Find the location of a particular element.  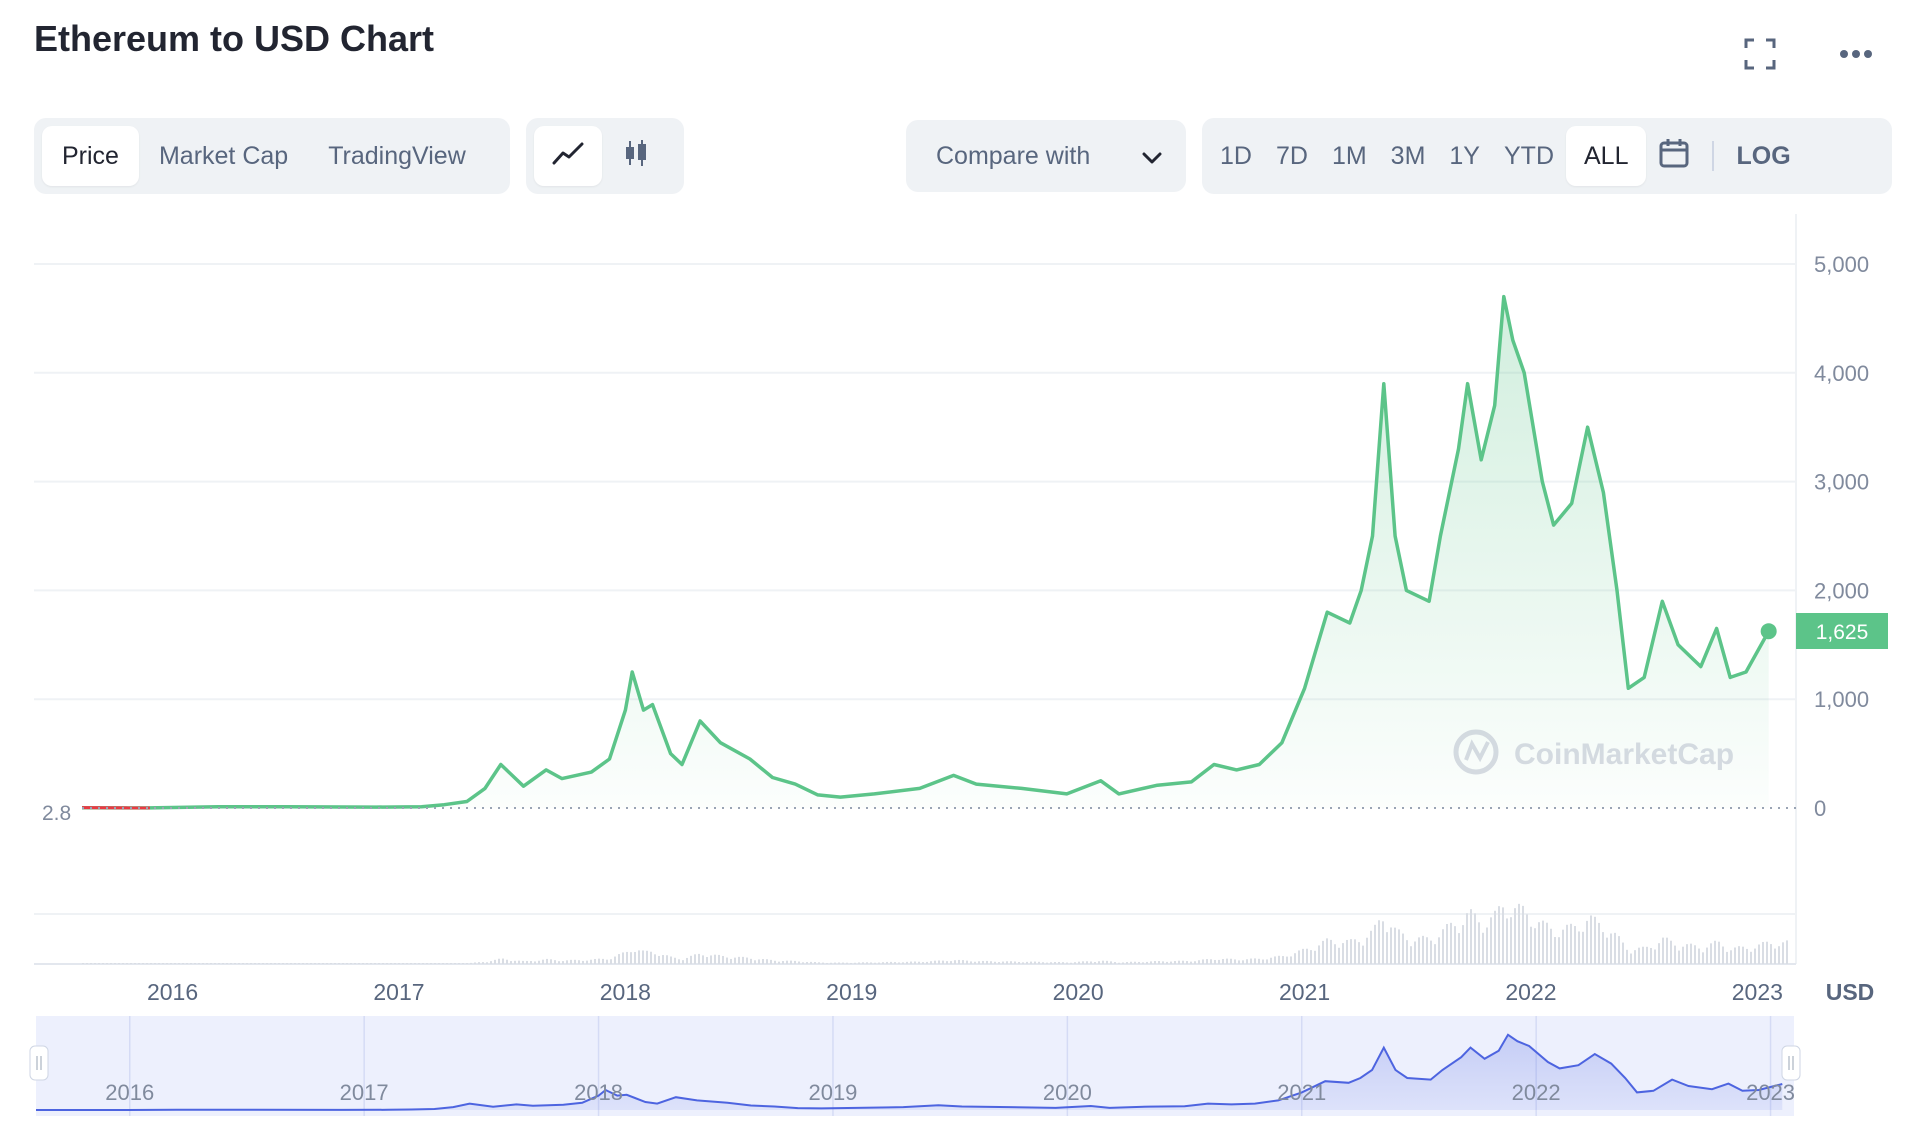

range-ytd: YTD is located at coordinates (1529, 155).